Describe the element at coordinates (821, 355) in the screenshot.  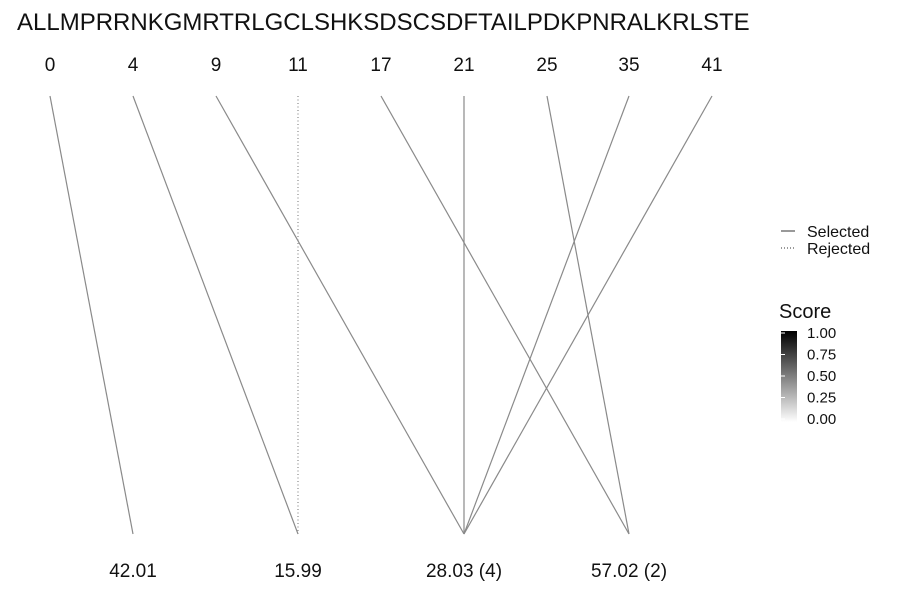
I see `score-tick-label: 0.75` at that location.